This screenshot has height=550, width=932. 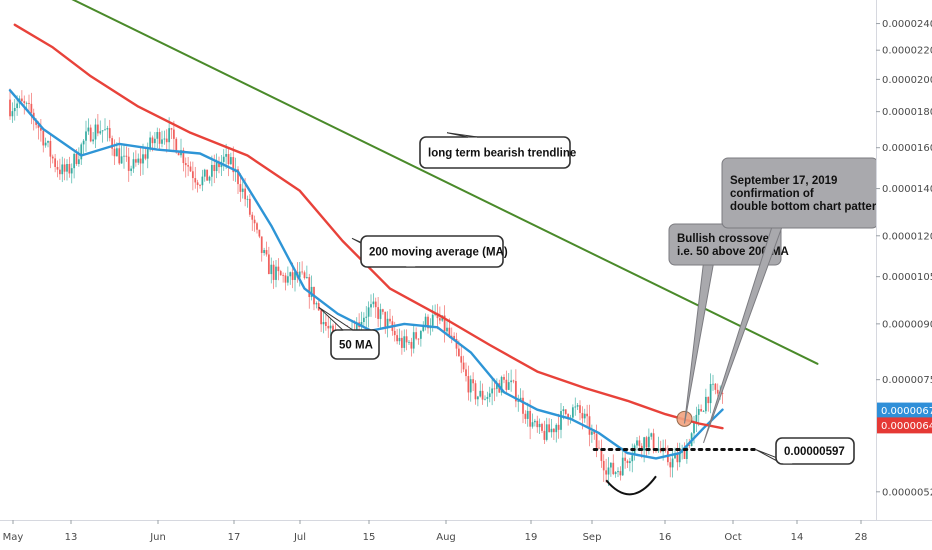 What do you see at coordinates (502, 154) in the screenshot?
I see `callout-text: long term bearish trendline` at bounding box center [502, 154].